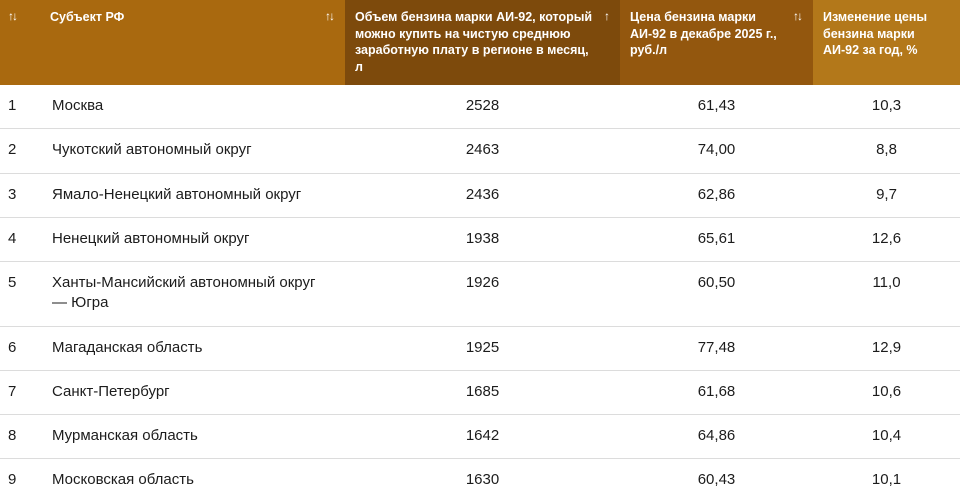  Describe the element at coordinates (886, 435) in the screenshot. I see `row-change-value: 10,4` at that location.